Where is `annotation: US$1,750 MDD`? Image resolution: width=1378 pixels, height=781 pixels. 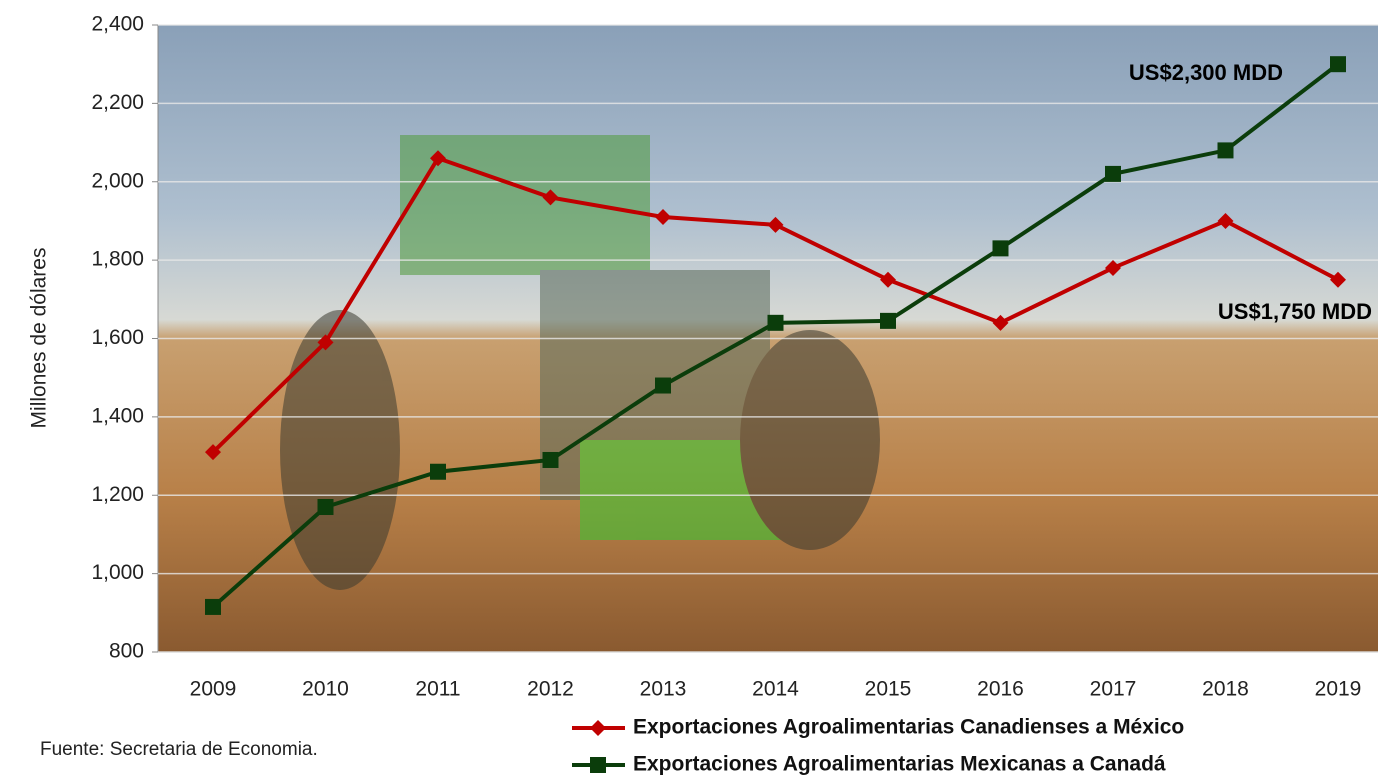 annotation: US$1,750 MDD is located at coordinates (1295, 311).